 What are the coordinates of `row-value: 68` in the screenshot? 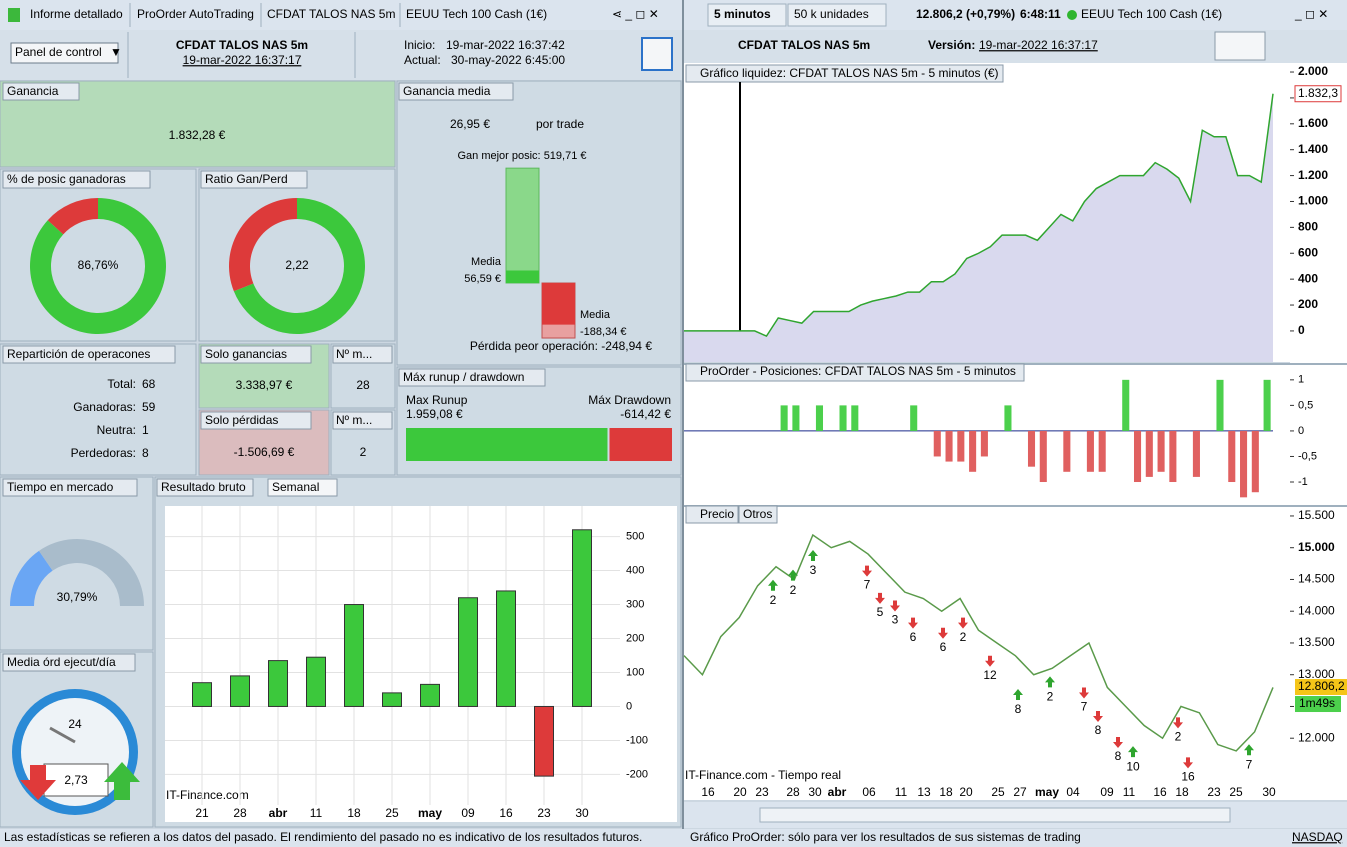 It's located at (149, 384).